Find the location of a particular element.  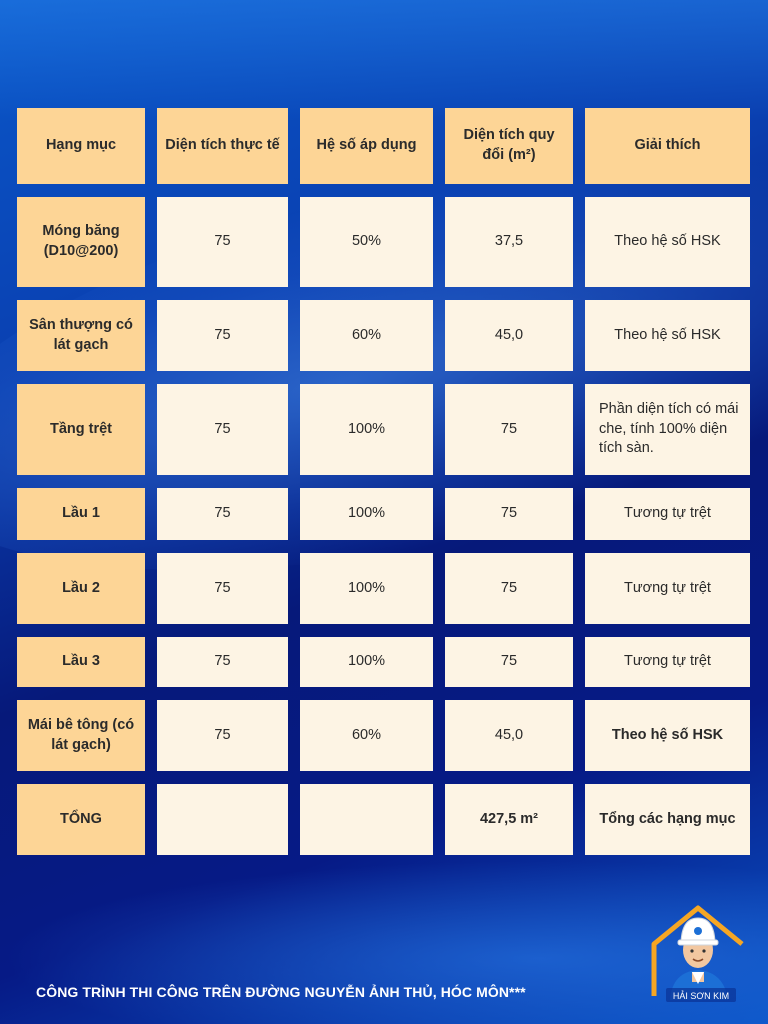

table-row-item: Lầu 2 is located at coordinates (81, 588).